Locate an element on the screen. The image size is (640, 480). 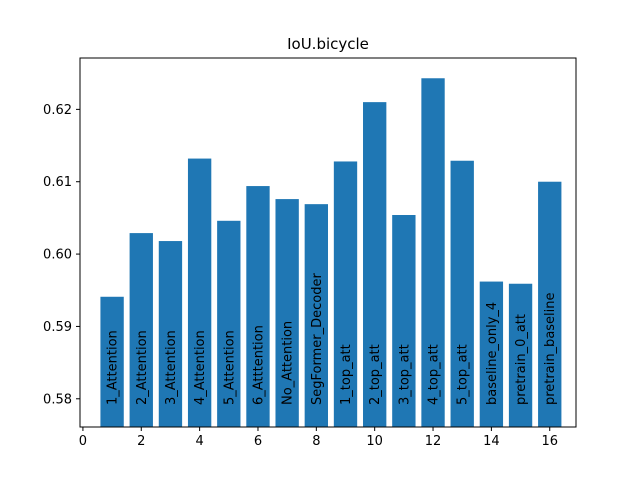
bar-pretrain_baseline is located at coordinates (550, 304).